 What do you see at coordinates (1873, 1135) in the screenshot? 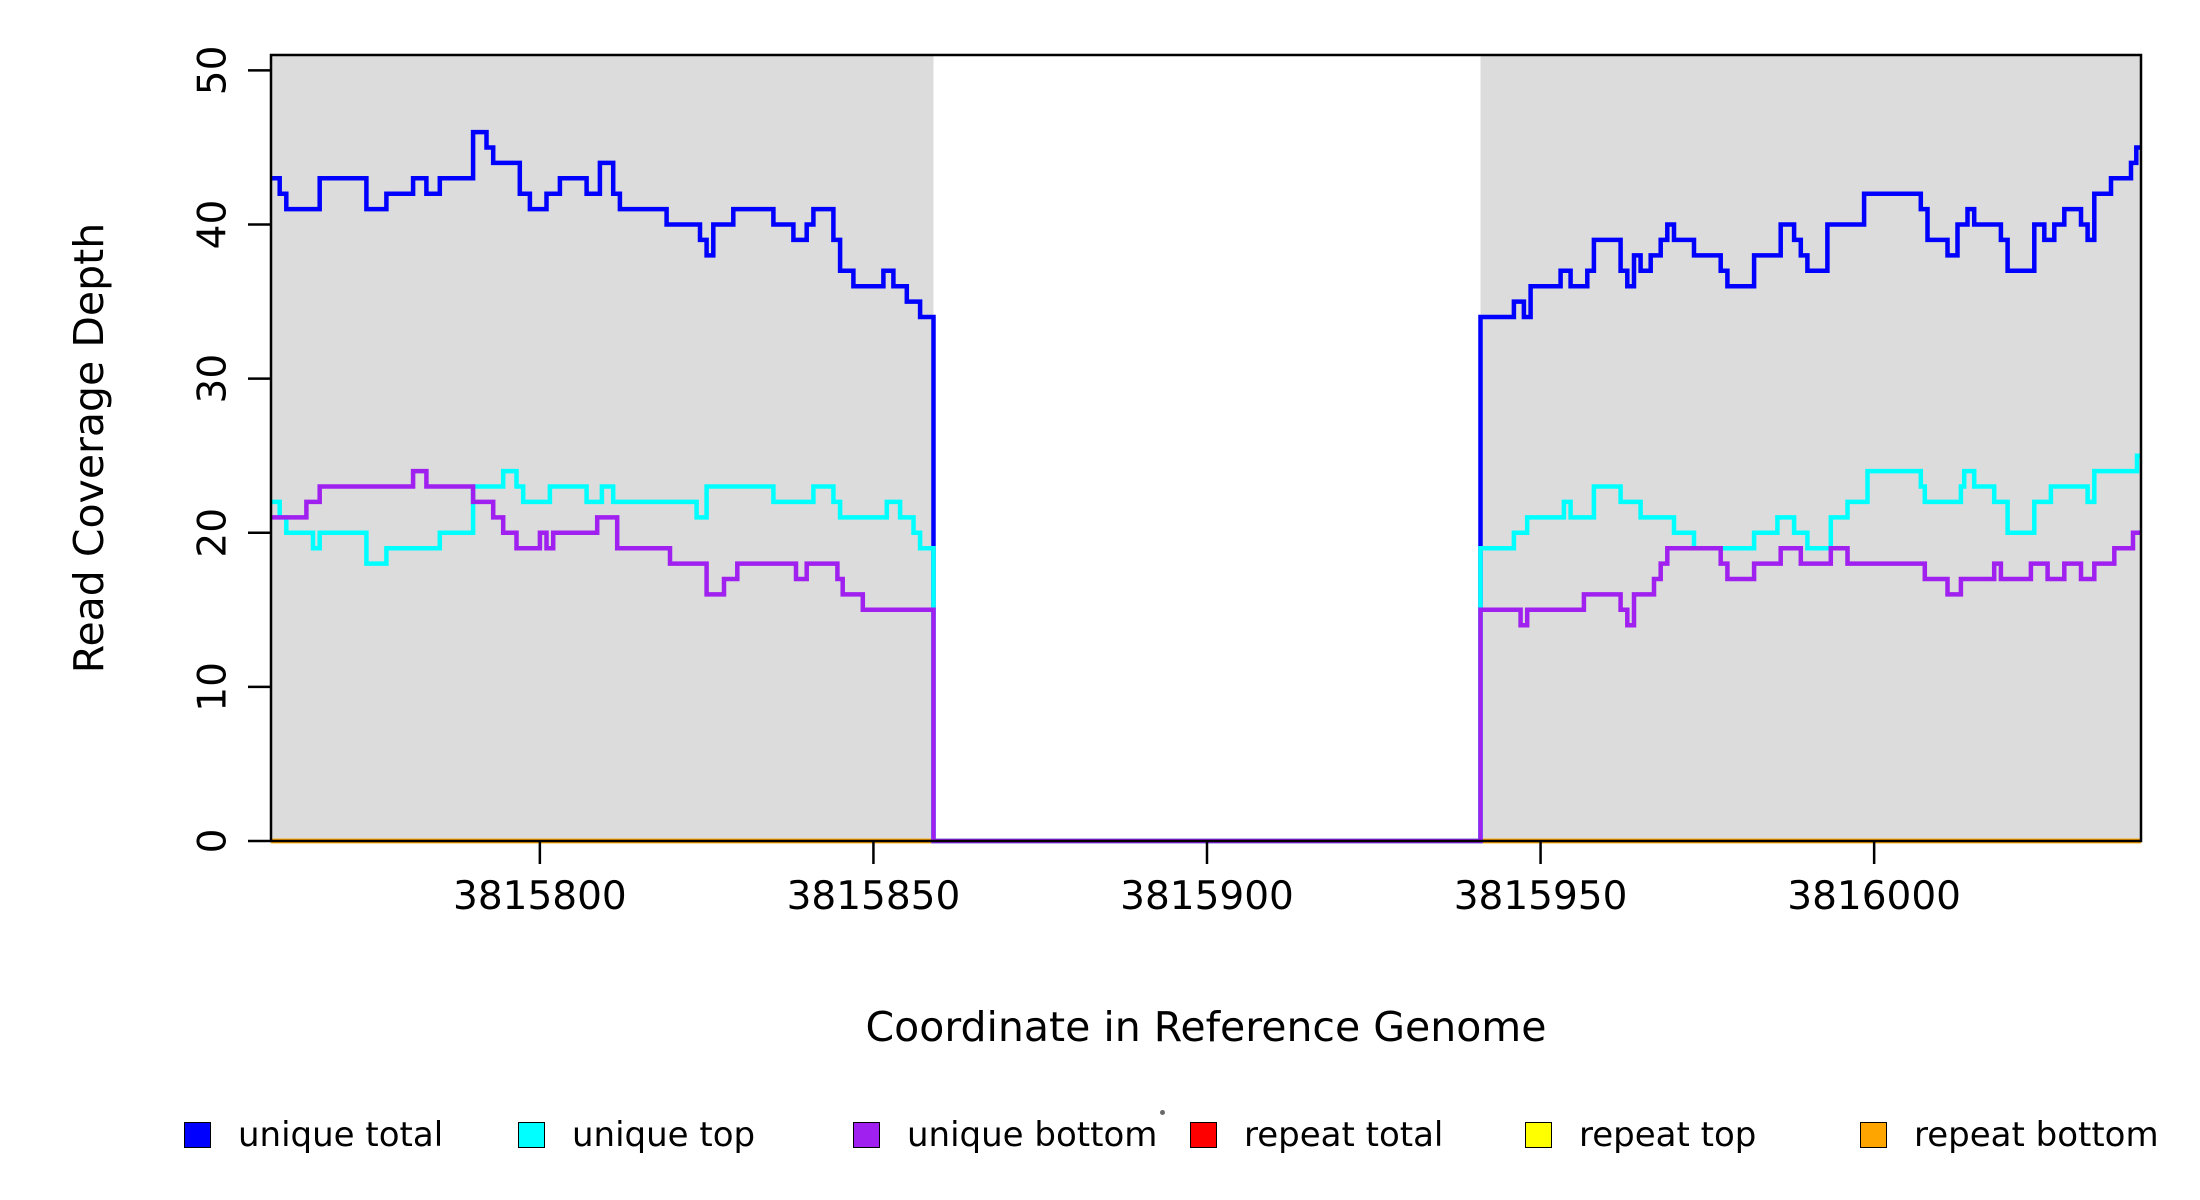
I see `legend-swatch-repeat-bottom` at bounding box center [1873, 1135].